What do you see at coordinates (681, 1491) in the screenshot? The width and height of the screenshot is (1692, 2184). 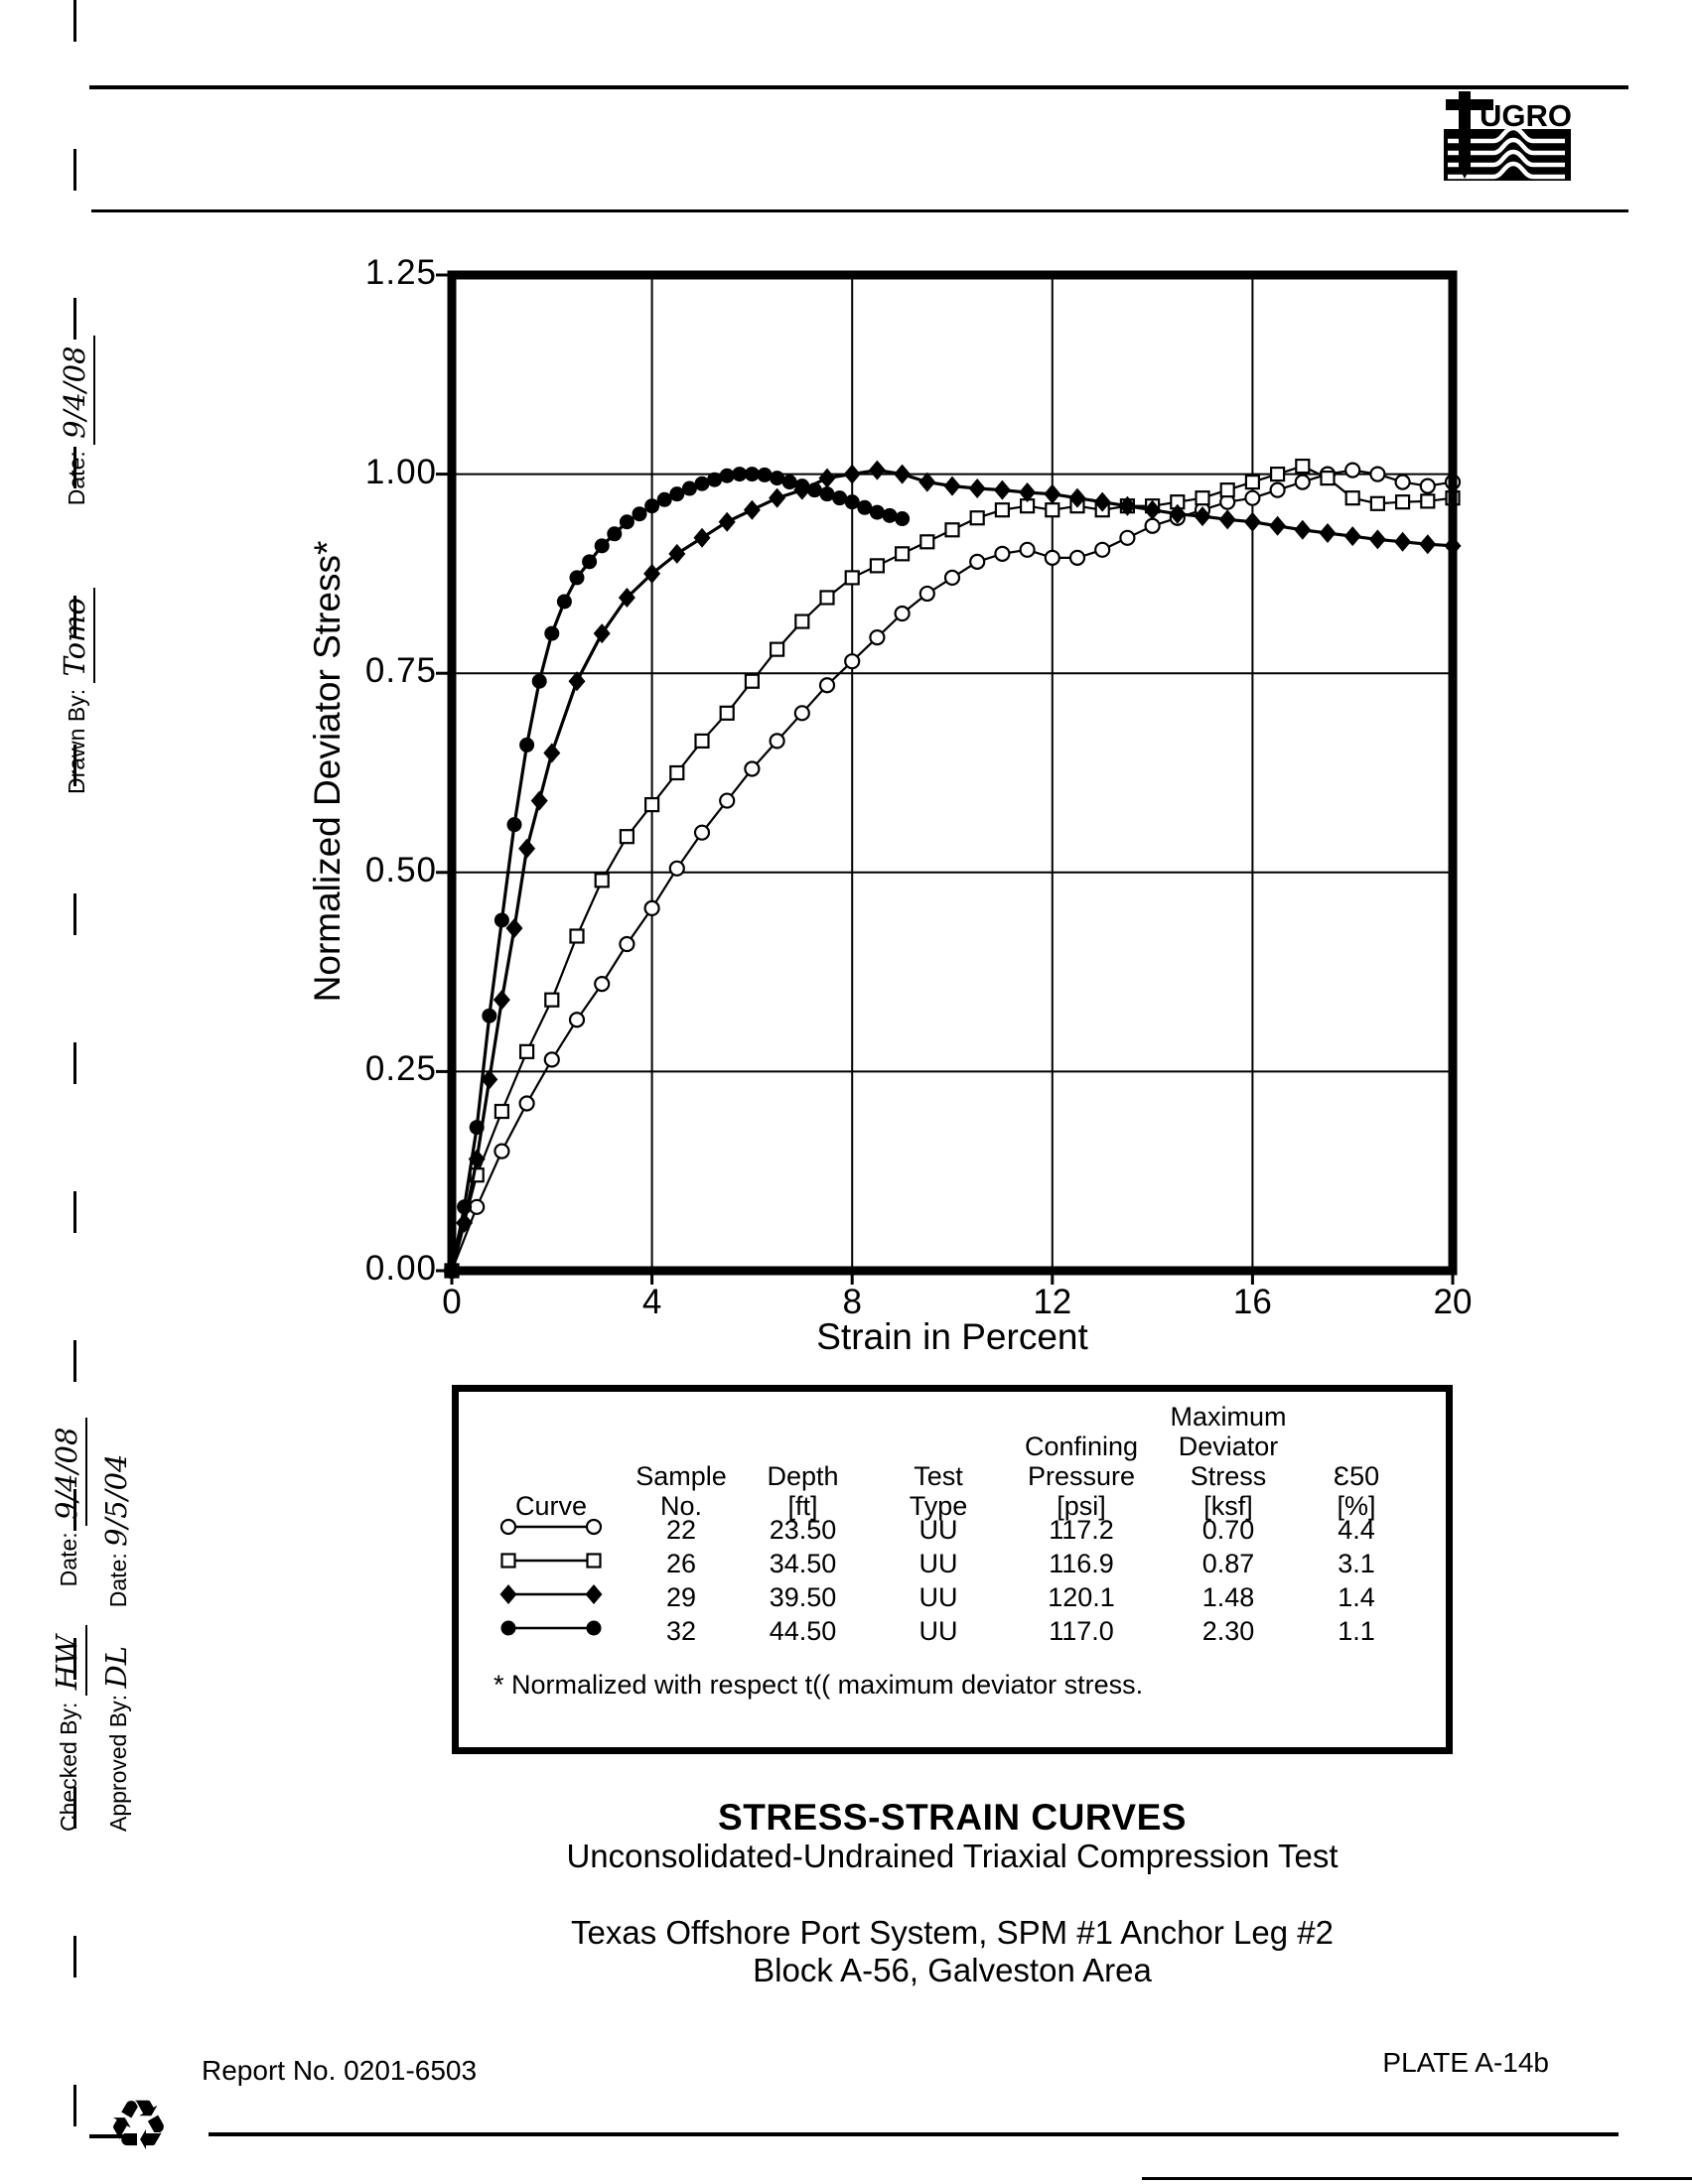 I see `legend-header-cell: Sample No.` at bounding box center [681, 1491].